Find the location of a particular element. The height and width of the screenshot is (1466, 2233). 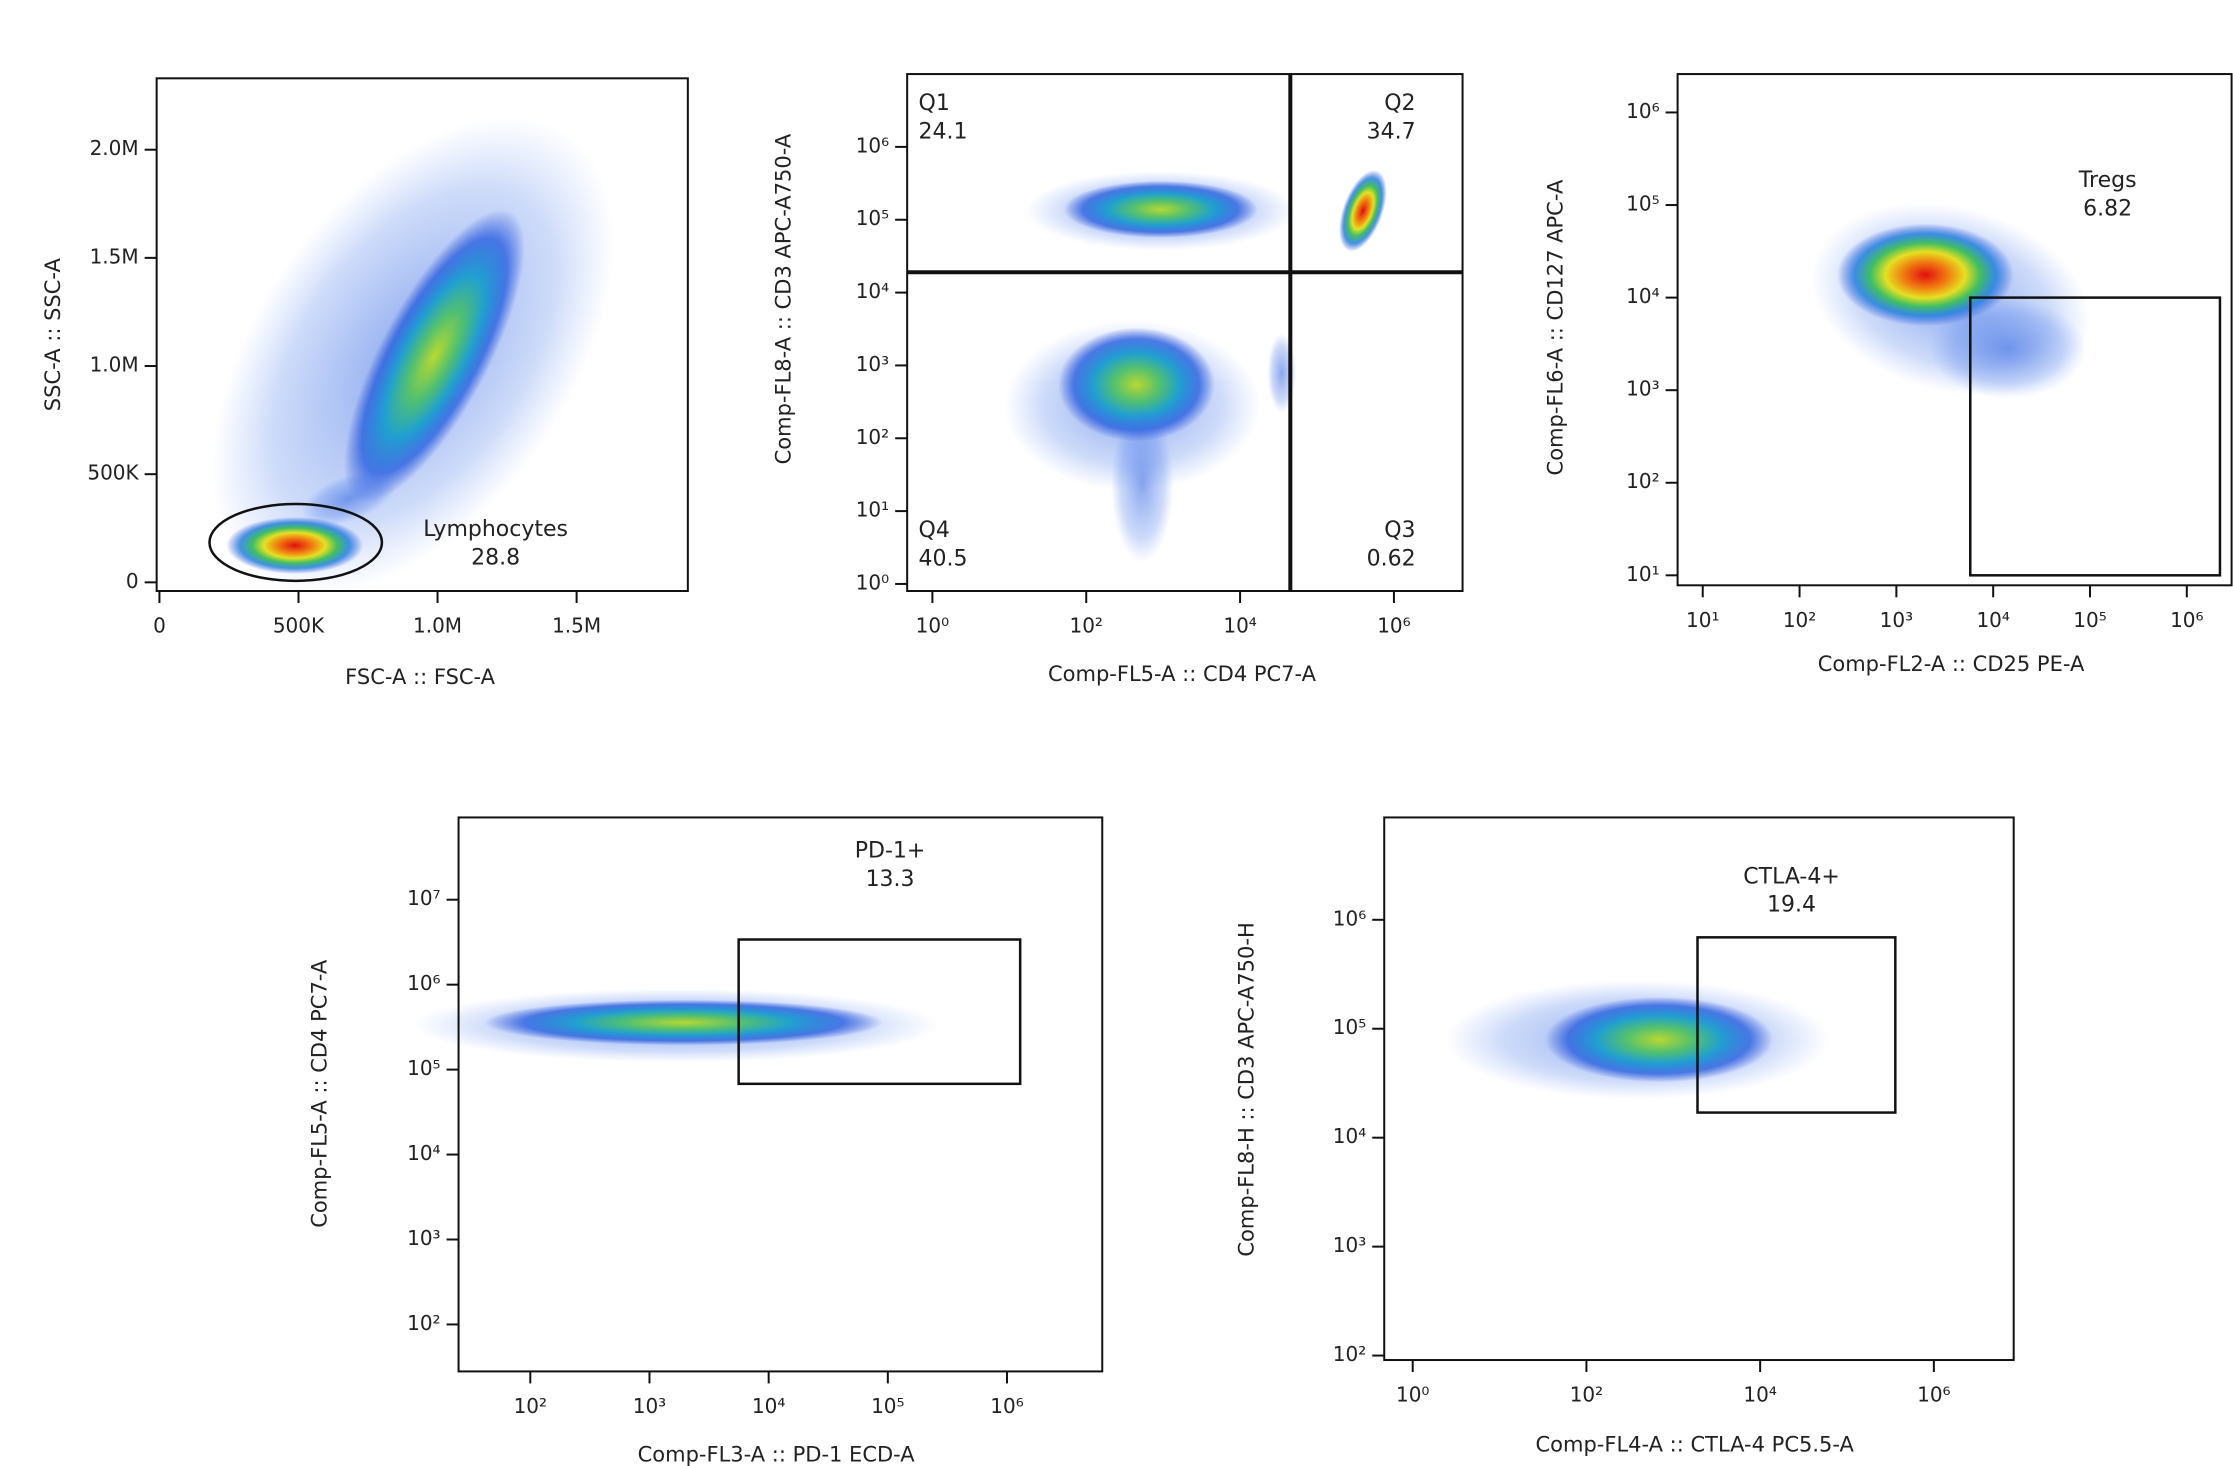

gate-value: 24.1 is located at coordinates (943, 131).